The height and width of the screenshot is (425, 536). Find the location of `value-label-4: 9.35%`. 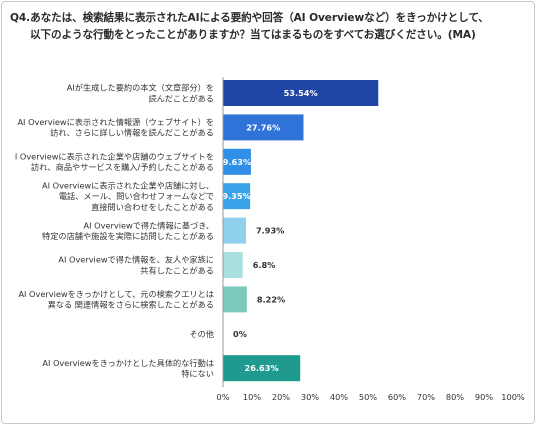

value-label-4: 9.35% is located at coordinates (236, 196).